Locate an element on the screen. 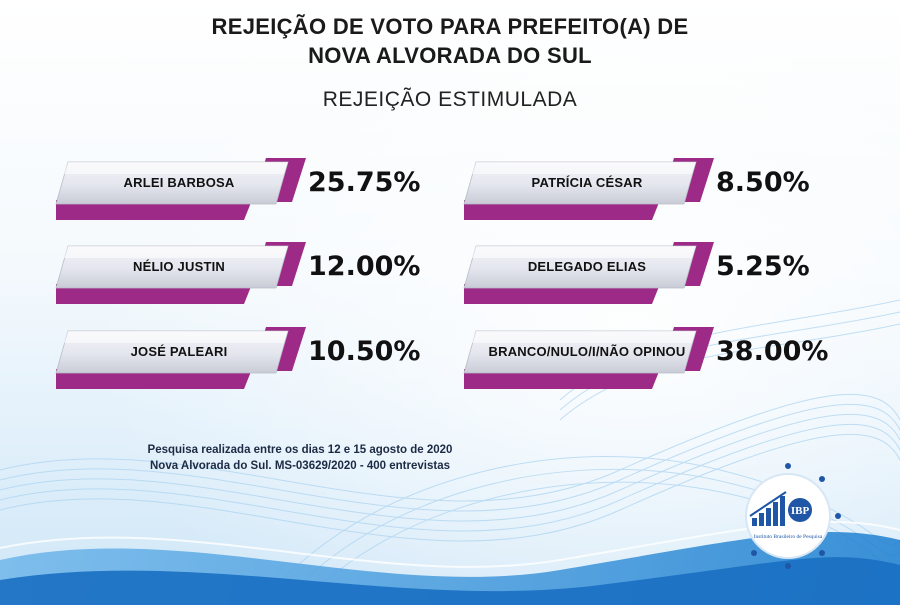 The image size is (900, 605). candidate-name: ARLEI BARBOSA is located at coordinates (179, 182).